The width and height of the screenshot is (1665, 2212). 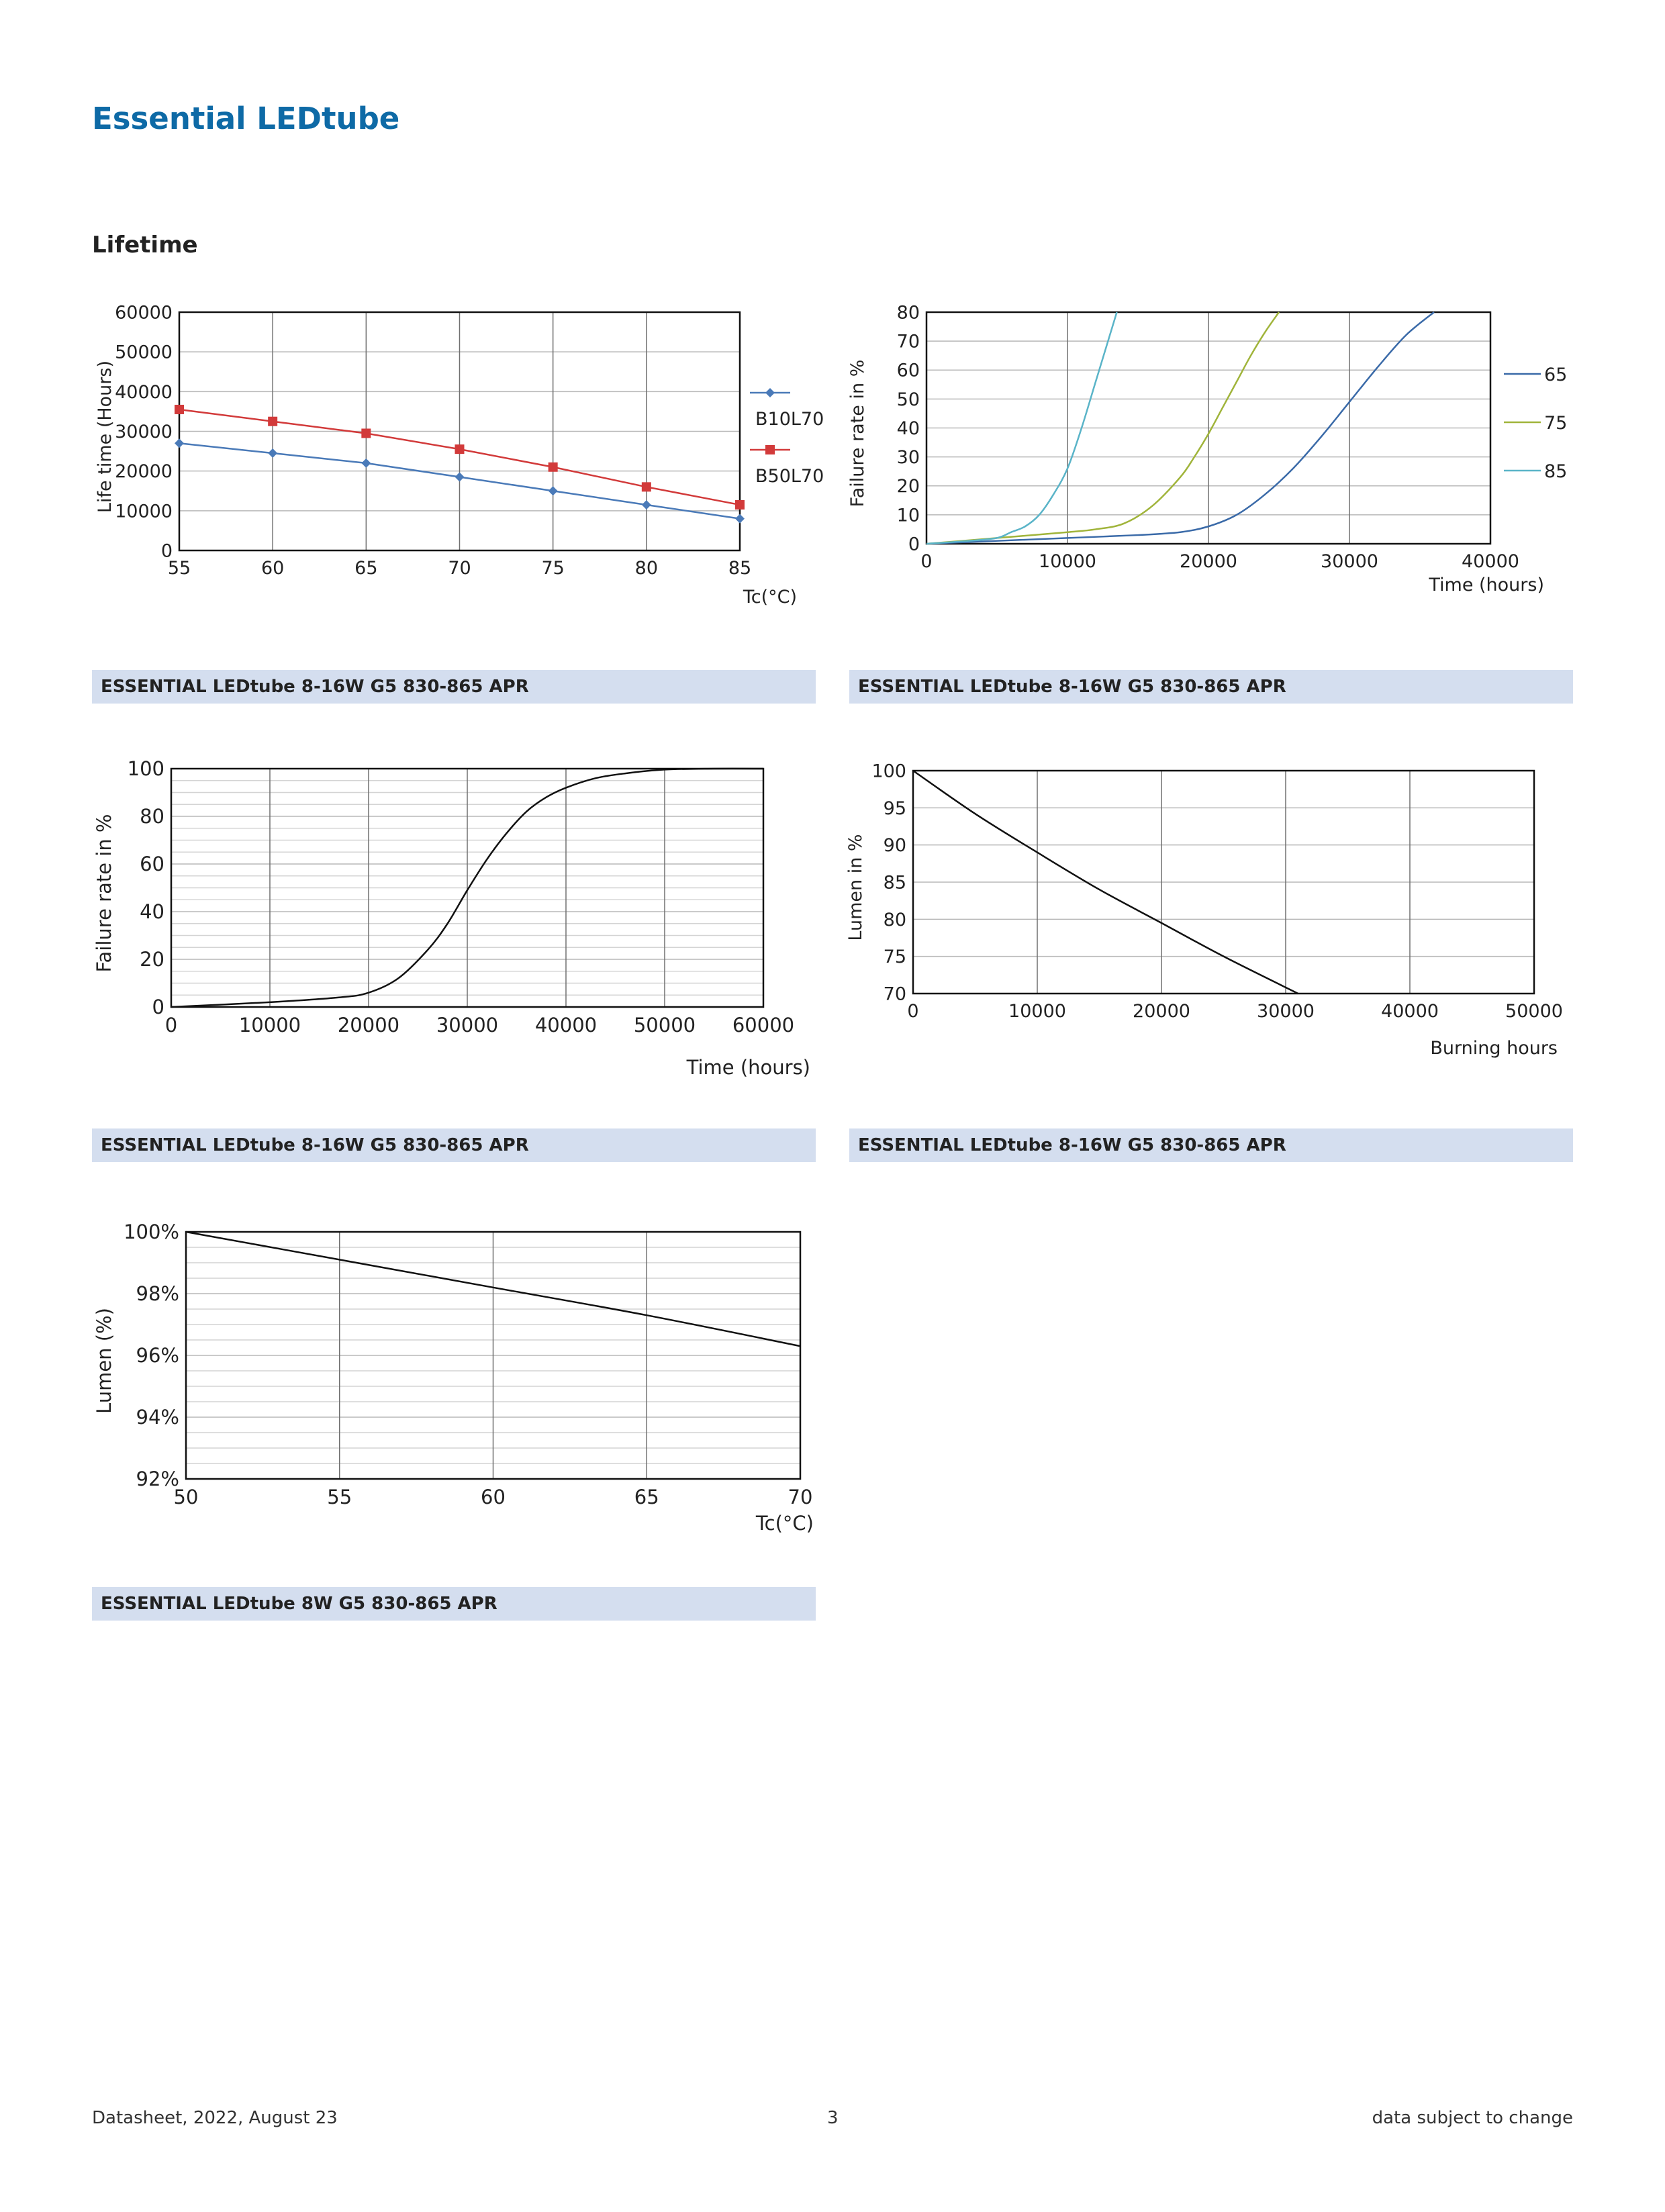 I want to click on y-tick-label: 92%, so click(x=157, y=1479).